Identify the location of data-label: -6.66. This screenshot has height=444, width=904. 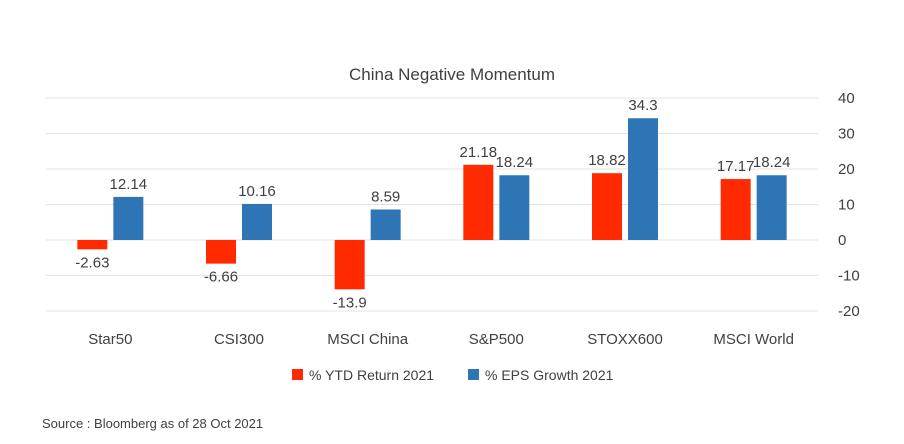
(221, 277).